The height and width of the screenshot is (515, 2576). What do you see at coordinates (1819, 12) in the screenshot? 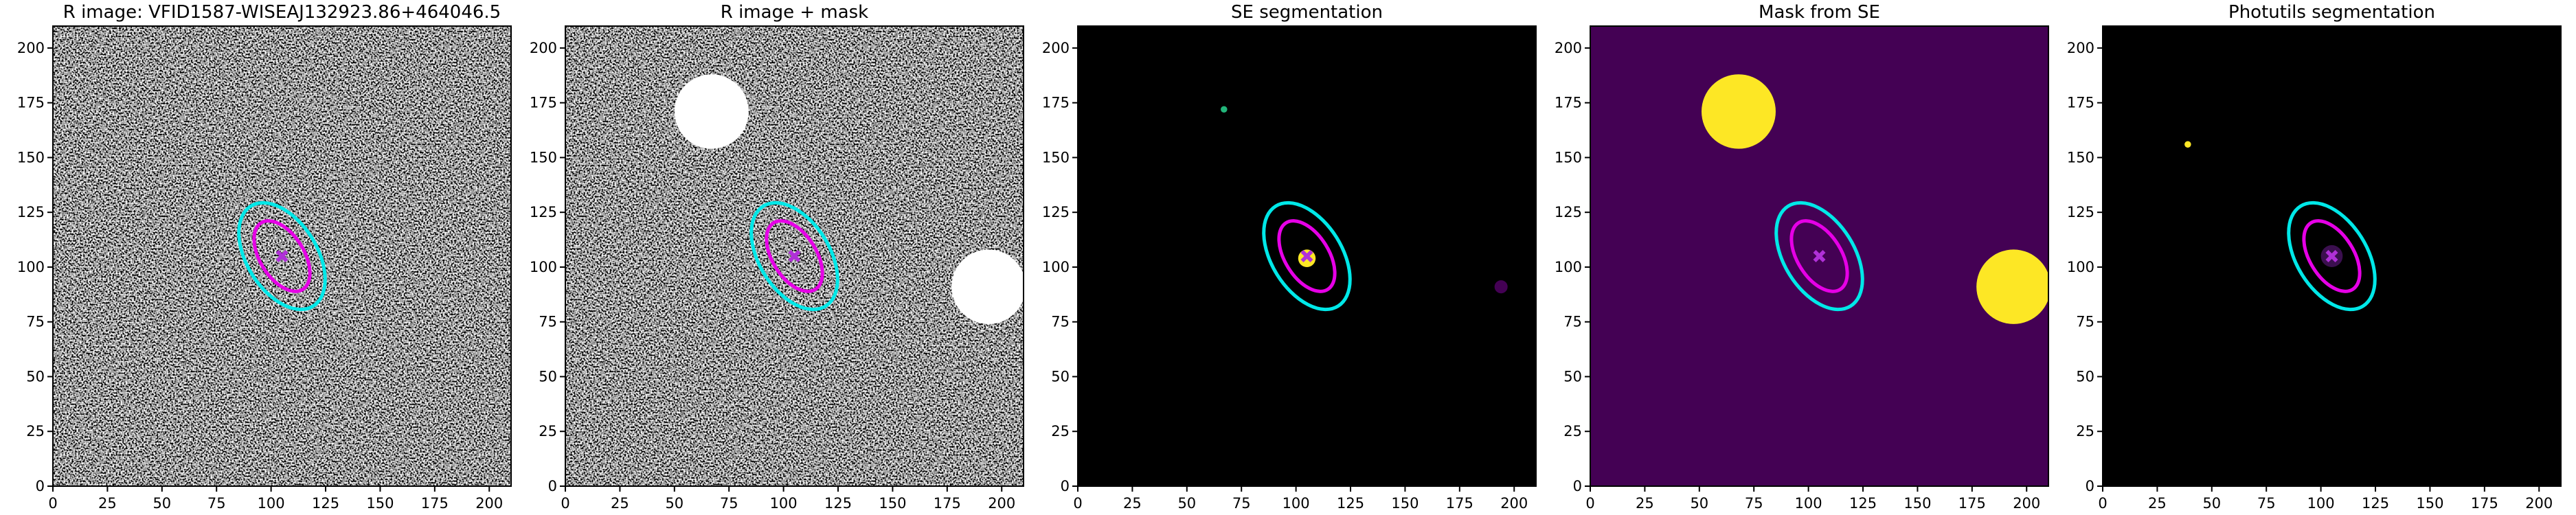
I see `panel-title: Mask from SE` at bounding box center [1819, 12].